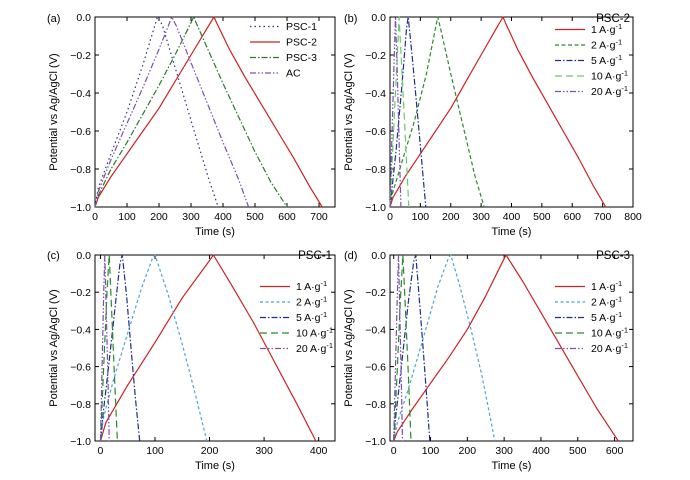 Image resolution: width=690 pixels, height=480 pixels. What do you see at coordinates (314, 348) in the screenshot?
I see `legend-label: 20 A·g-1` at bounding box center [314, 348].